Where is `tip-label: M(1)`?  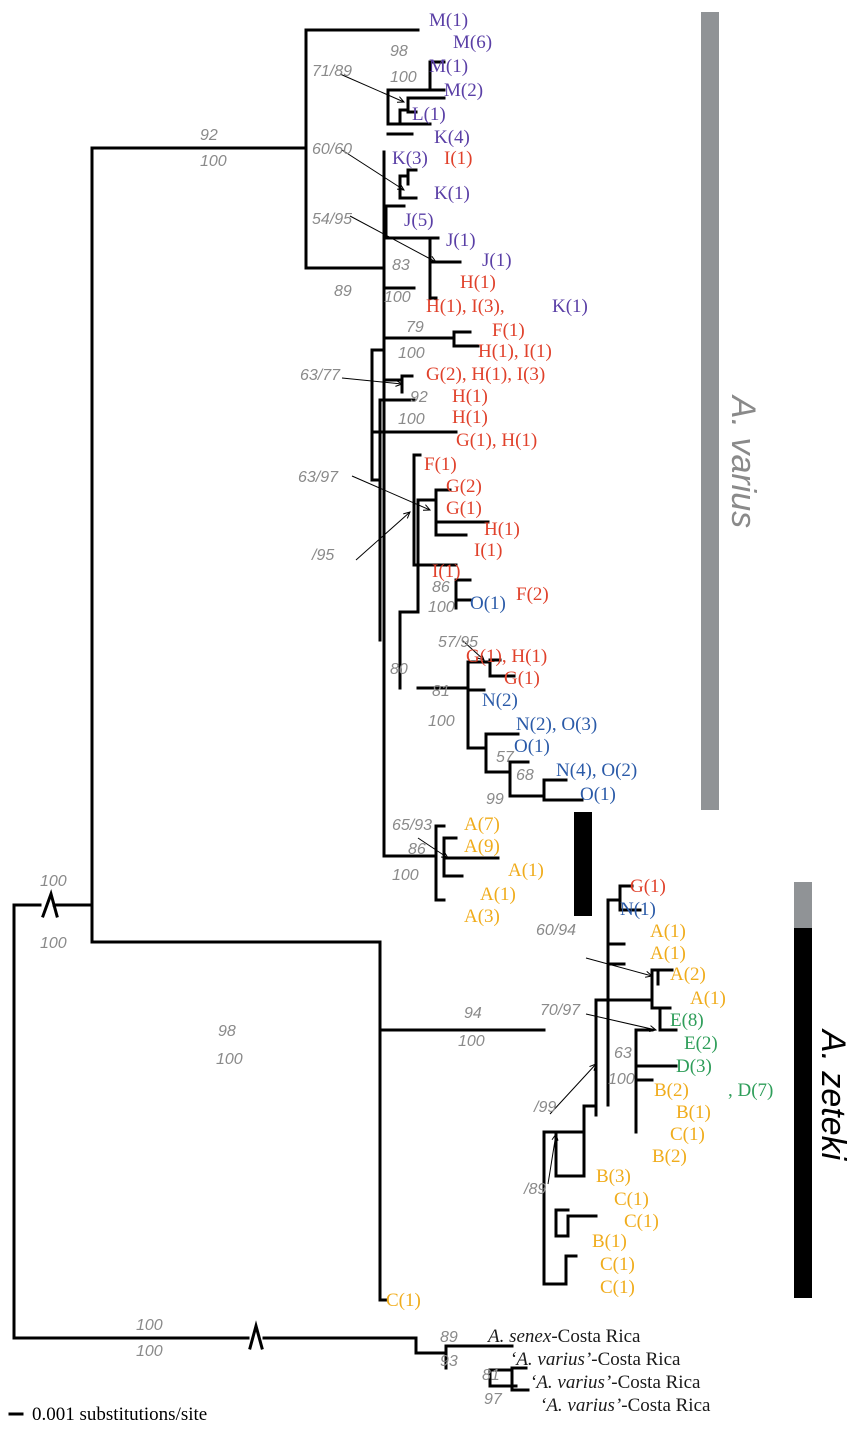
tip-label: M(1) is located at coordinates (448, 66).